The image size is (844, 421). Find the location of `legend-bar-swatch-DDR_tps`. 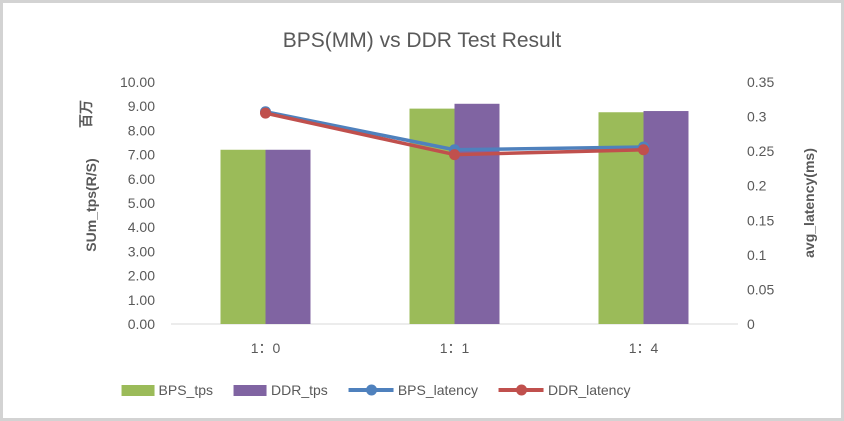

legend-bar-swatch-DDR_tps is located at coordinates (251, 390).